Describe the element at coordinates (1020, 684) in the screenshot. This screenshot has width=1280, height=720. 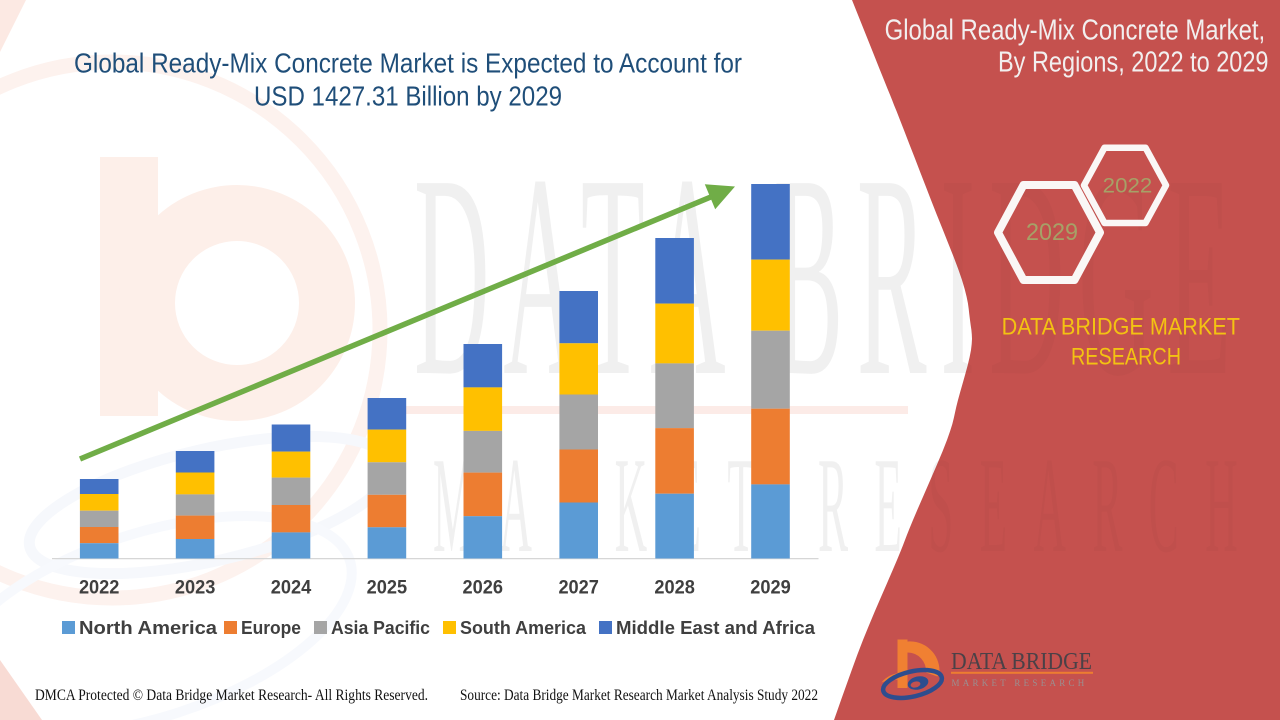
I see `svg-text: MARKET RESEARCH` at that location.